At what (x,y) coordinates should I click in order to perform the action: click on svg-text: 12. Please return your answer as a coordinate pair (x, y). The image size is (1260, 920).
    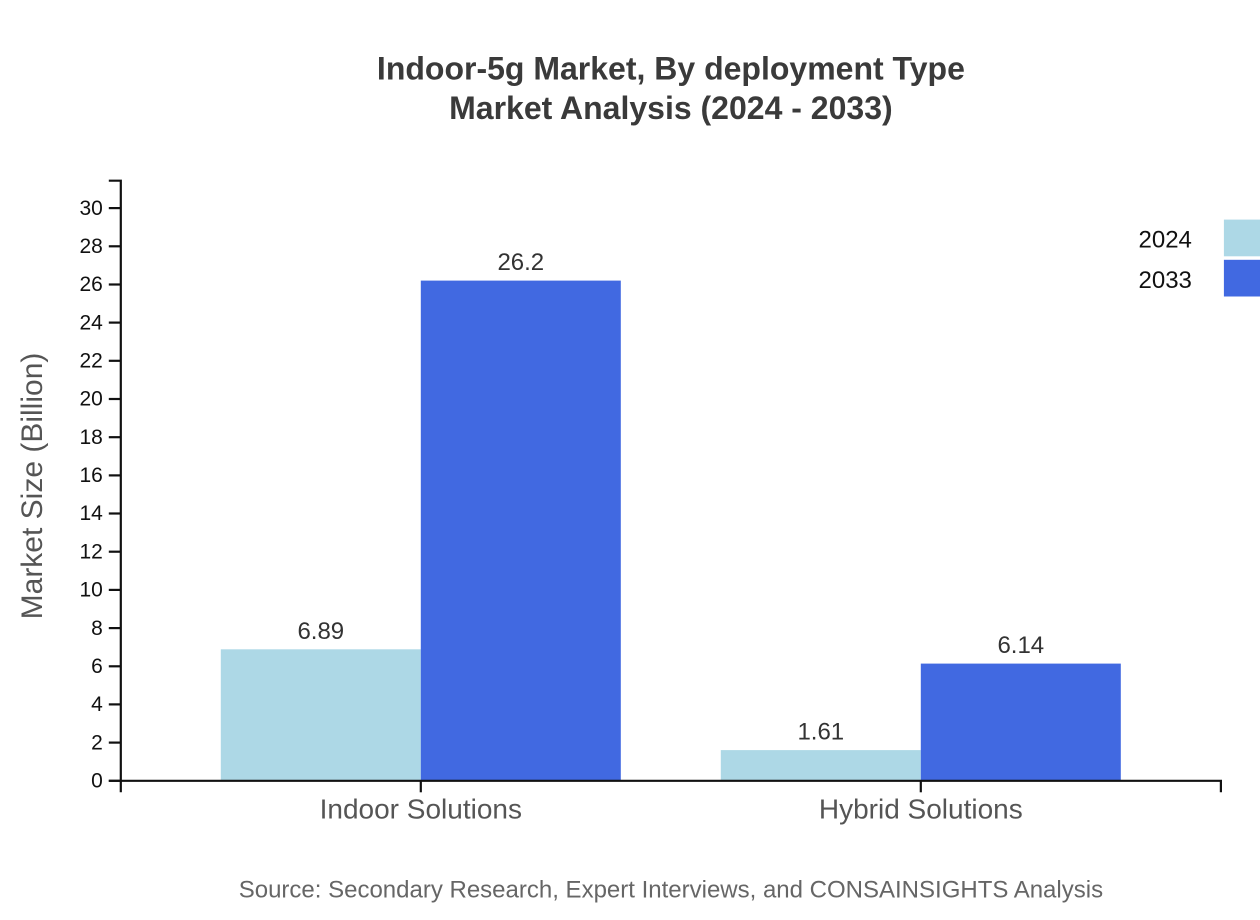
    Looking at the image, I should click on (90, 551).